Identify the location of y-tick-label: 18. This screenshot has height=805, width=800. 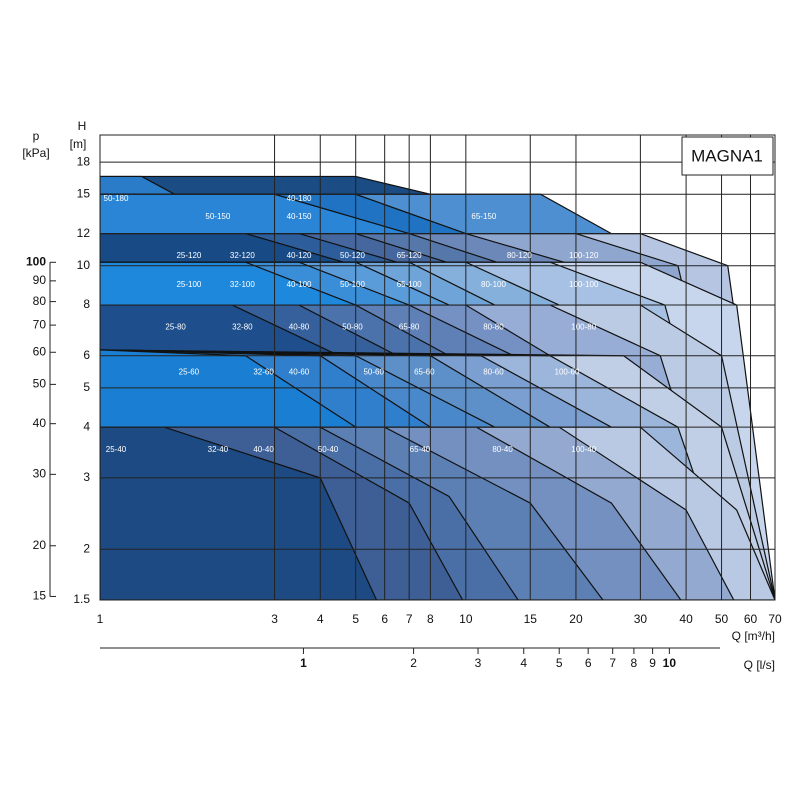
(84, 161).